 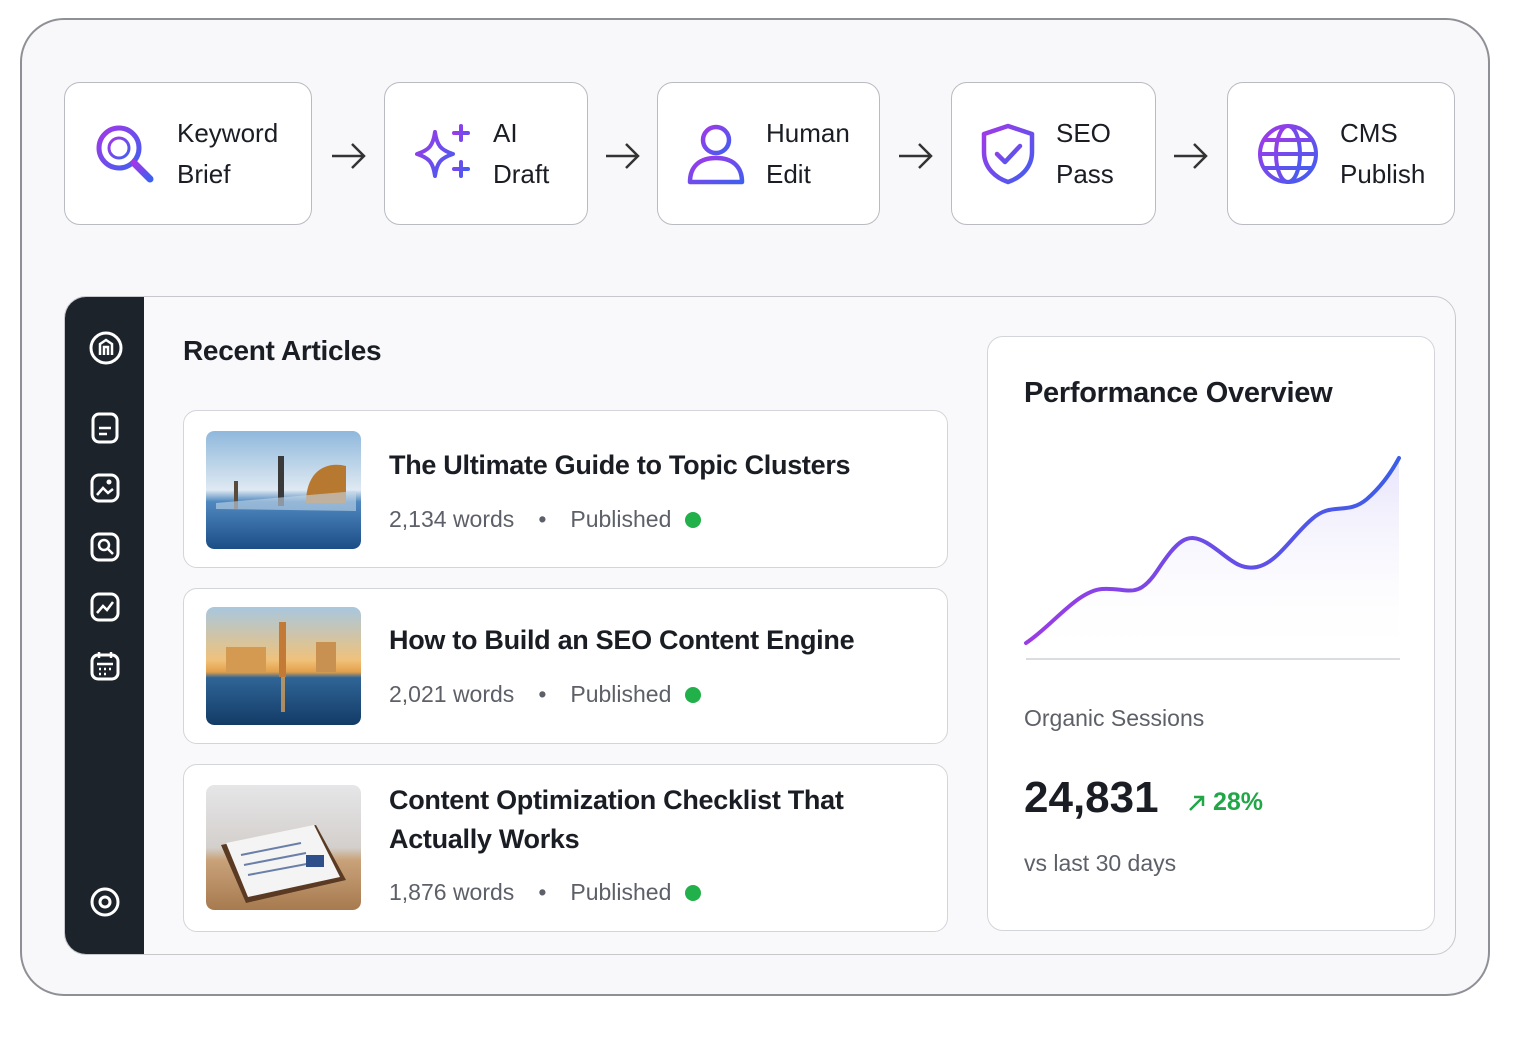 I want to click on card-title: Performance Overview, so click(x=1178, y=393).